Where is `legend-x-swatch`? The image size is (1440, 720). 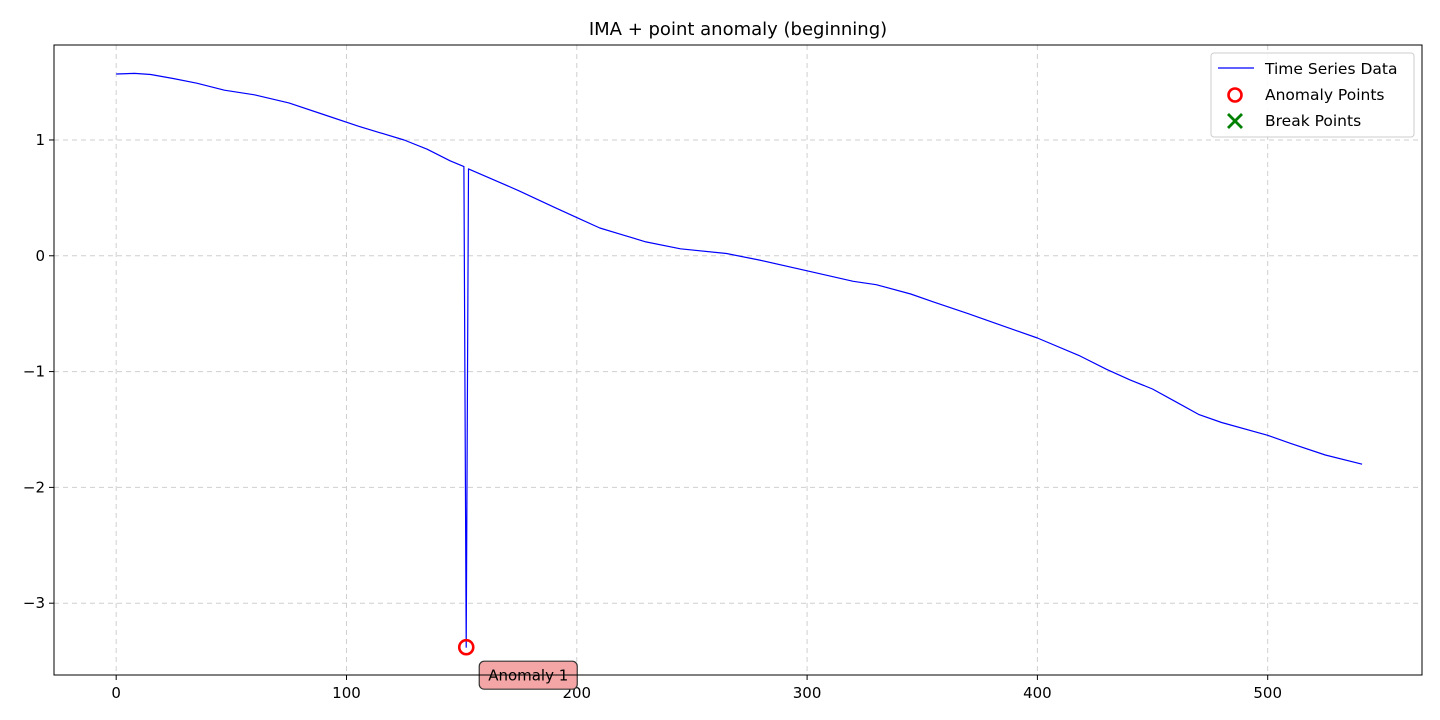 legend-x-swatch is located at coordinates (1235, 121).